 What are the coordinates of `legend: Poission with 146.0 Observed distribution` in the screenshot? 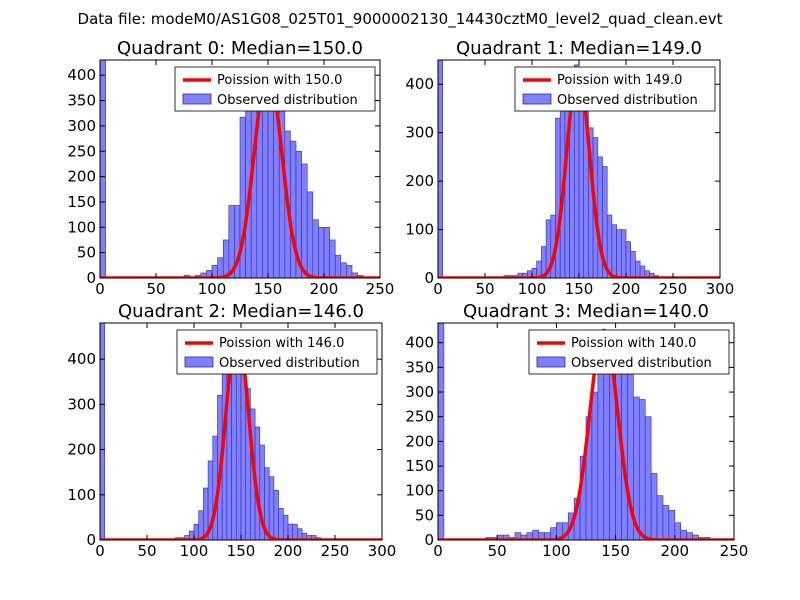 It's located at (277, 352).